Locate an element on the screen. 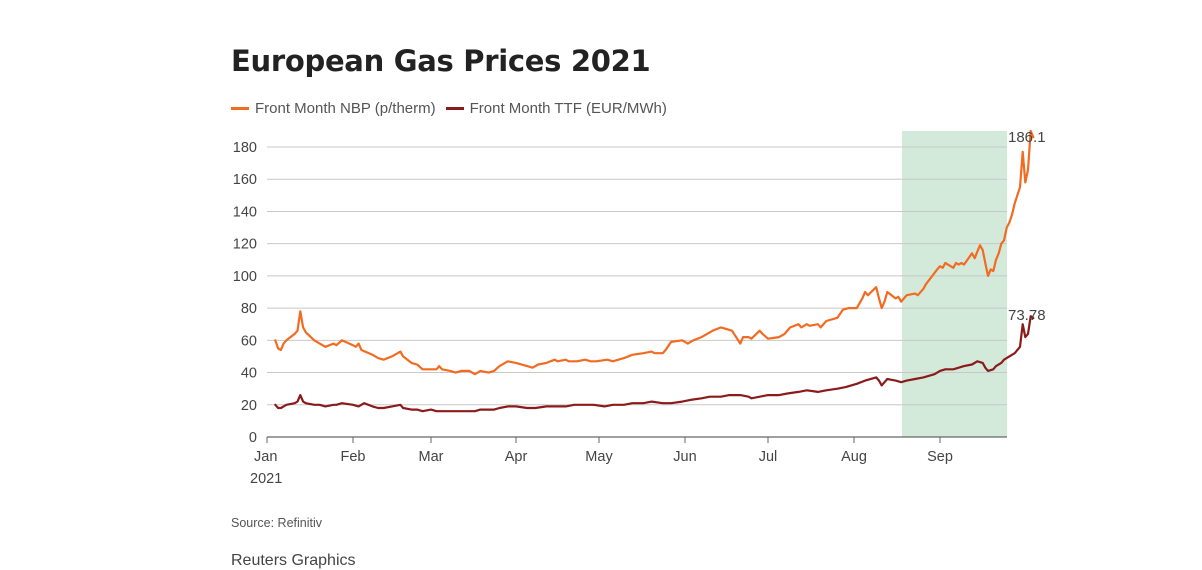 The image size is (1202, 570). y-tick-label: 100 is located at coordinates (245, 277).